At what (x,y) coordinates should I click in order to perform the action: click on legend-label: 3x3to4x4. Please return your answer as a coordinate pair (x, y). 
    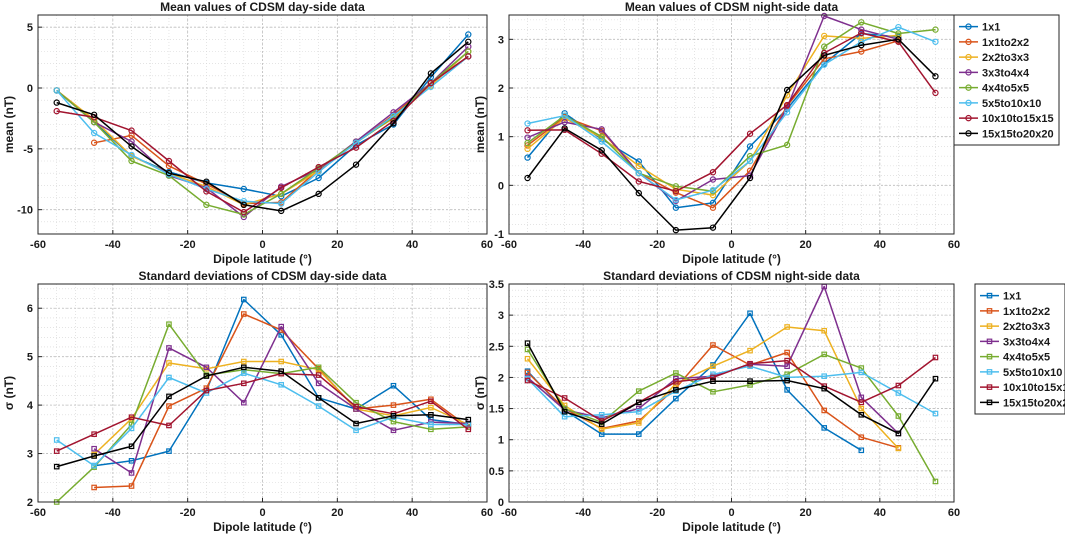
    Looking at the image, I should click on (1027, 342).